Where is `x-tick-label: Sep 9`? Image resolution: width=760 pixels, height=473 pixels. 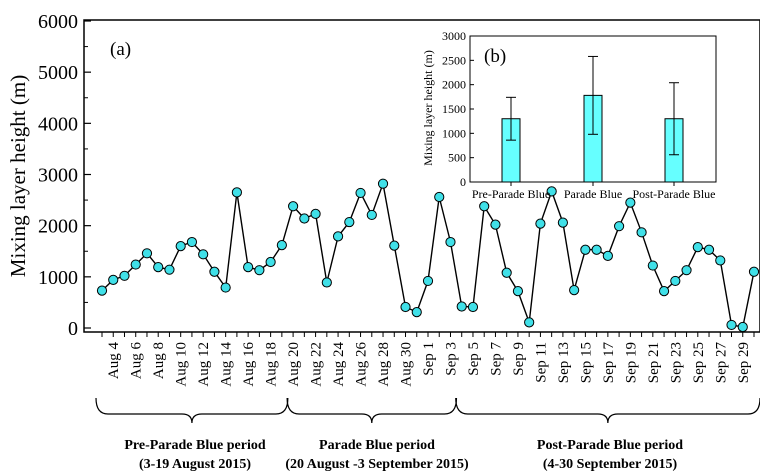
x-tick-label: Sep 9 is located at coordinates (519, 359).